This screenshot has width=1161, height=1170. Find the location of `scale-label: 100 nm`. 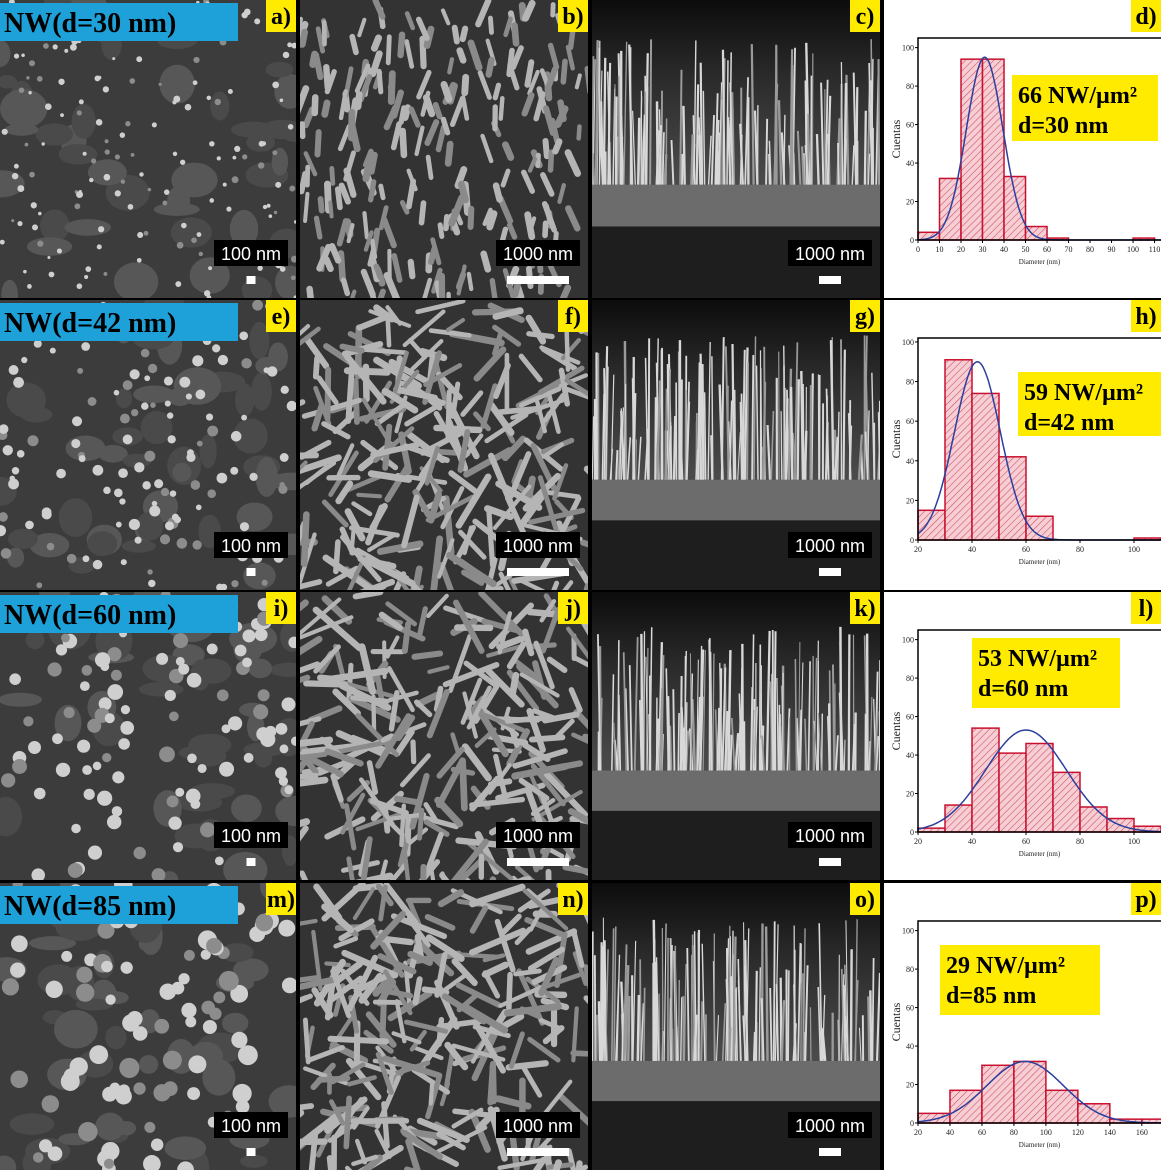

scale-label: 100 nm is located at coordinates (251, 254).